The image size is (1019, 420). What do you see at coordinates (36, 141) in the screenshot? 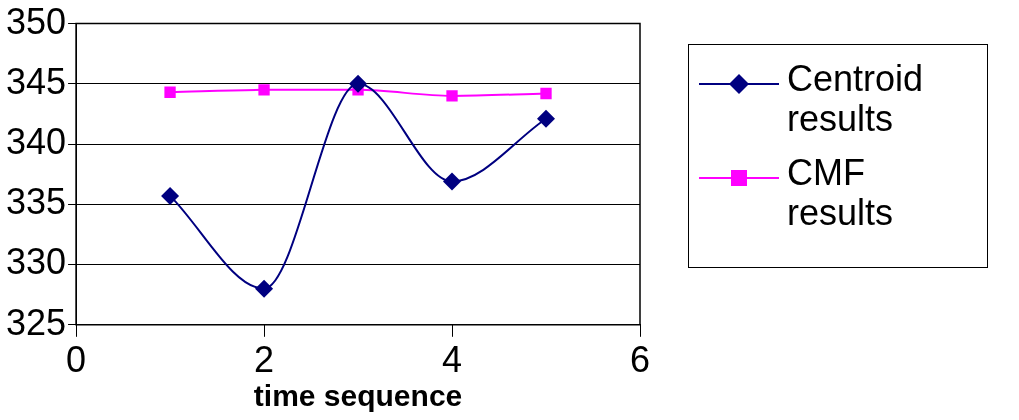
I see `y-tick-label: 340` at bounding box center [36, 141].